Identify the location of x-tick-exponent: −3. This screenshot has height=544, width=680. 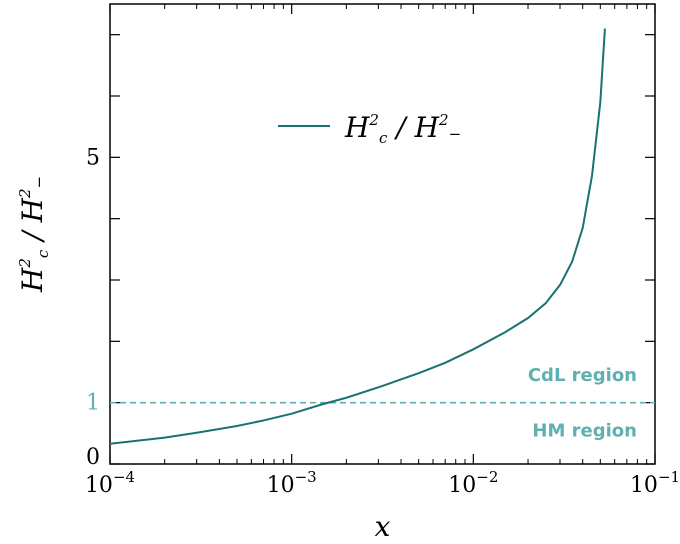
(306, 477).